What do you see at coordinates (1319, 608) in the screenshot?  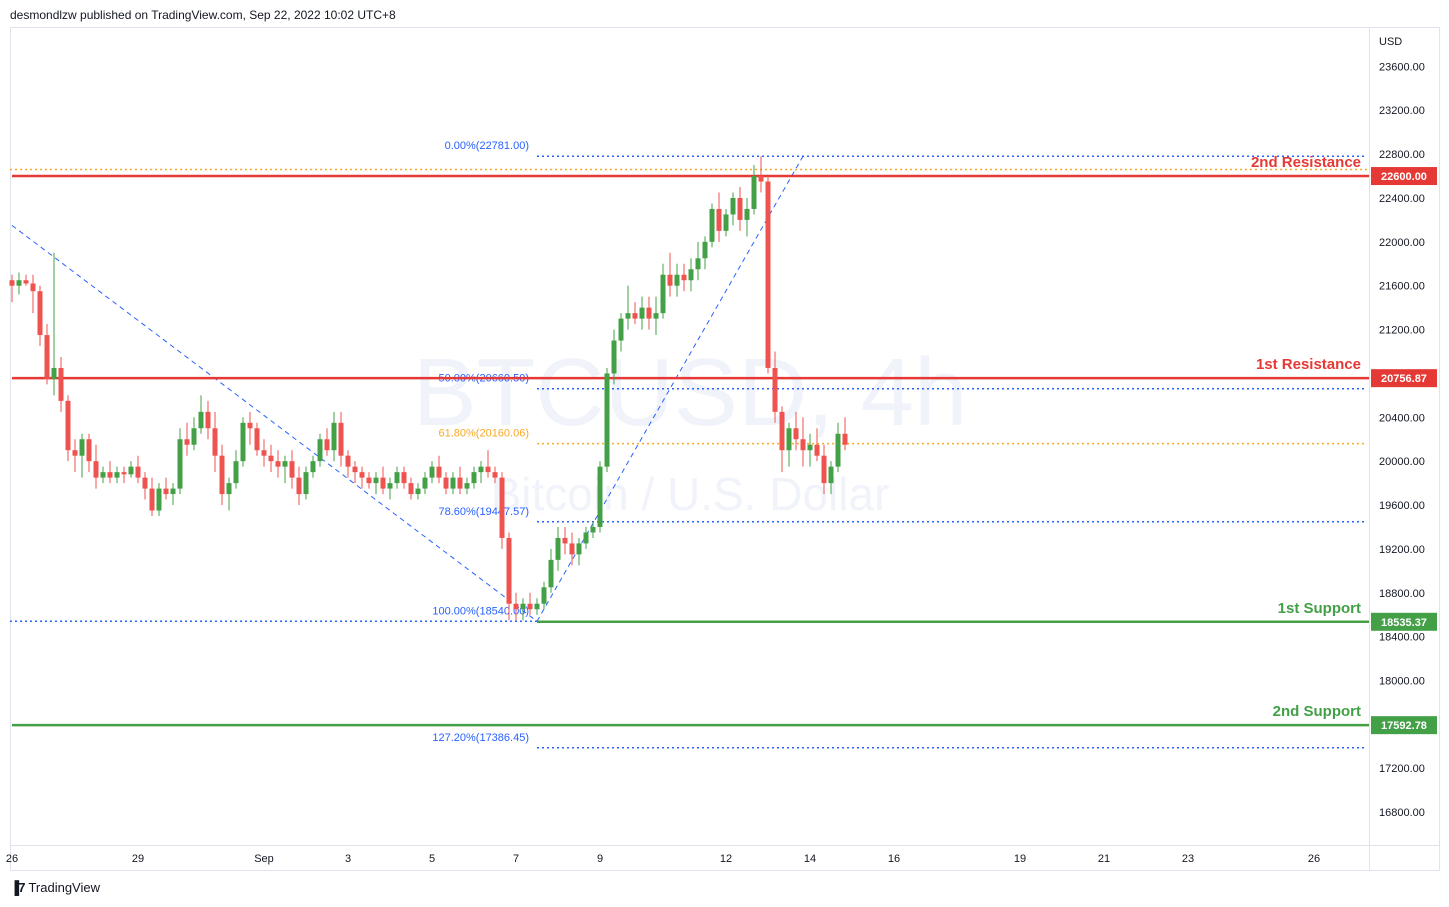 I see `level-name: 1st Support` at bounding box center [1319, 608].